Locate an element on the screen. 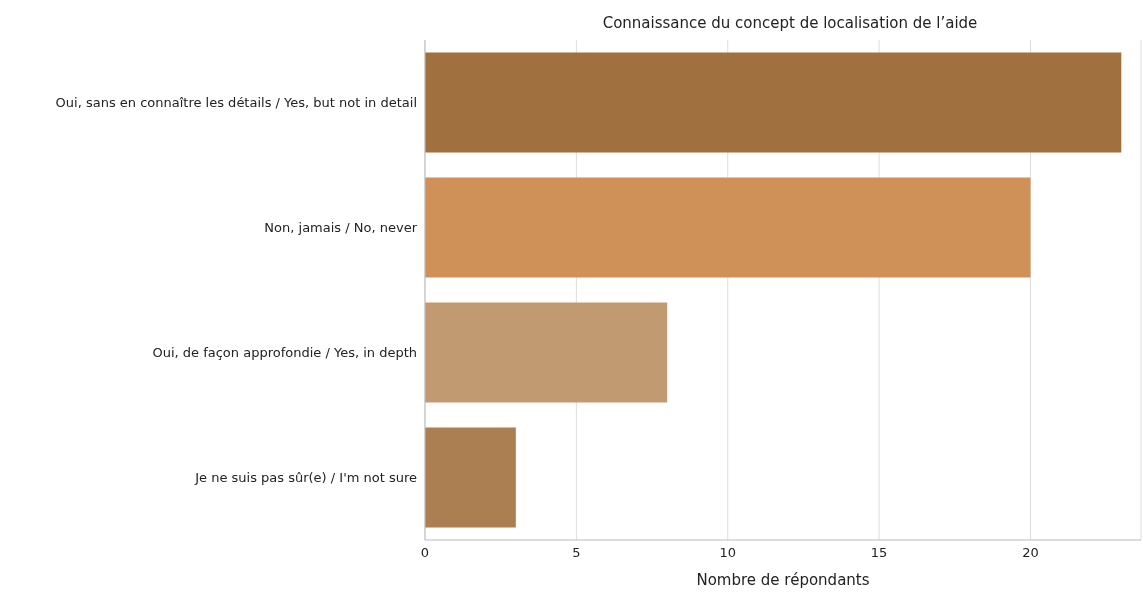  x-tick-label: 5 is located at coordinates (576, 553).